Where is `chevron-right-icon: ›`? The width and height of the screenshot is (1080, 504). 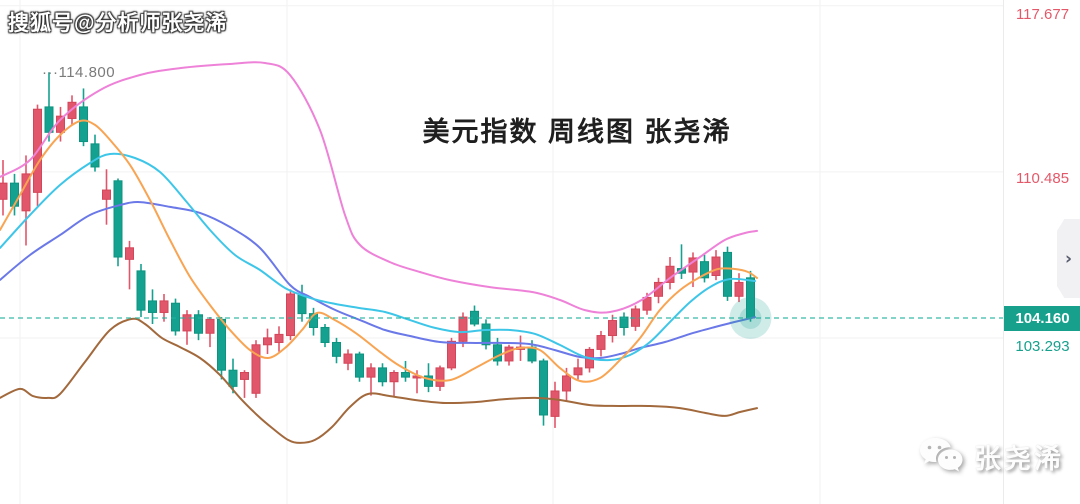
chevron-right-icon: › is located at coordinates (1068, 258).